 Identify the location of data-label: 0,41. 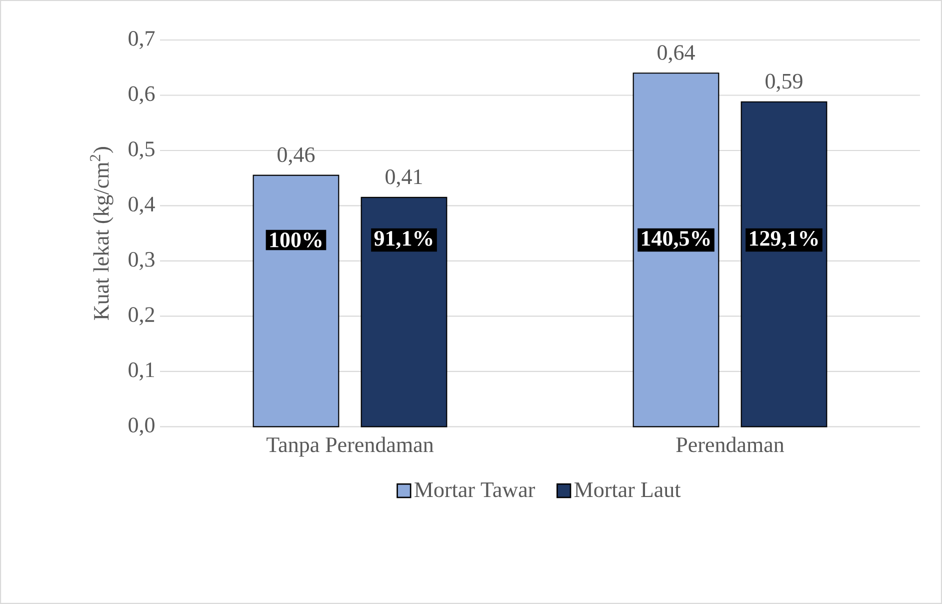
(404, 178).